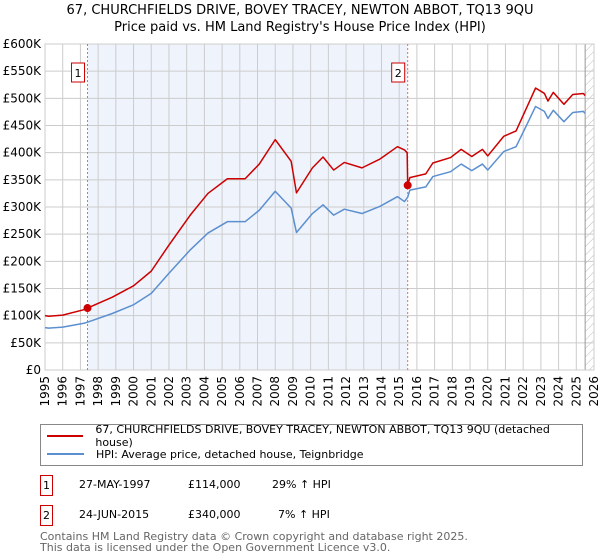 The height and width of the screenshot is (560, 600). Describe the element at coordinates (399, 391) in the screenshot. I see `x-tick-label: 2015` at that location.